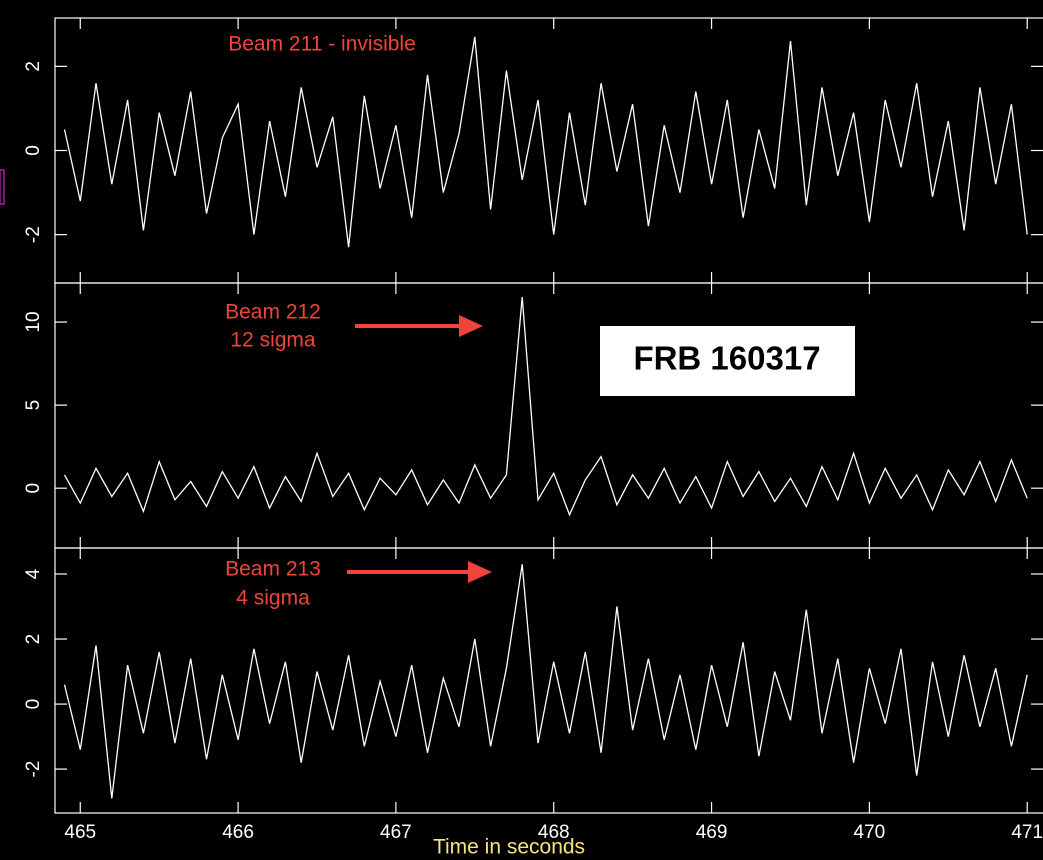  I want to click on y-tick-label: 10, so click(33, 321).